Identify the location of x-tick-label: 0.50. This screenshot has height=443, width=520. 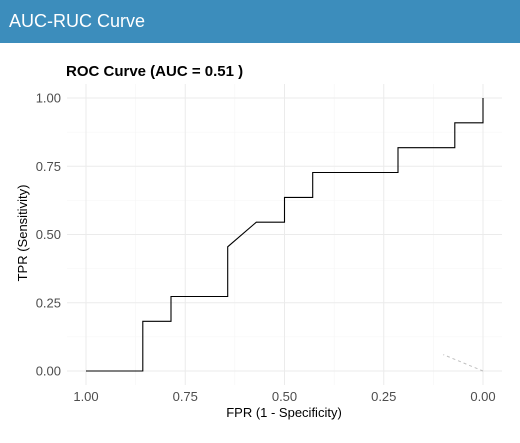
(284, 396).